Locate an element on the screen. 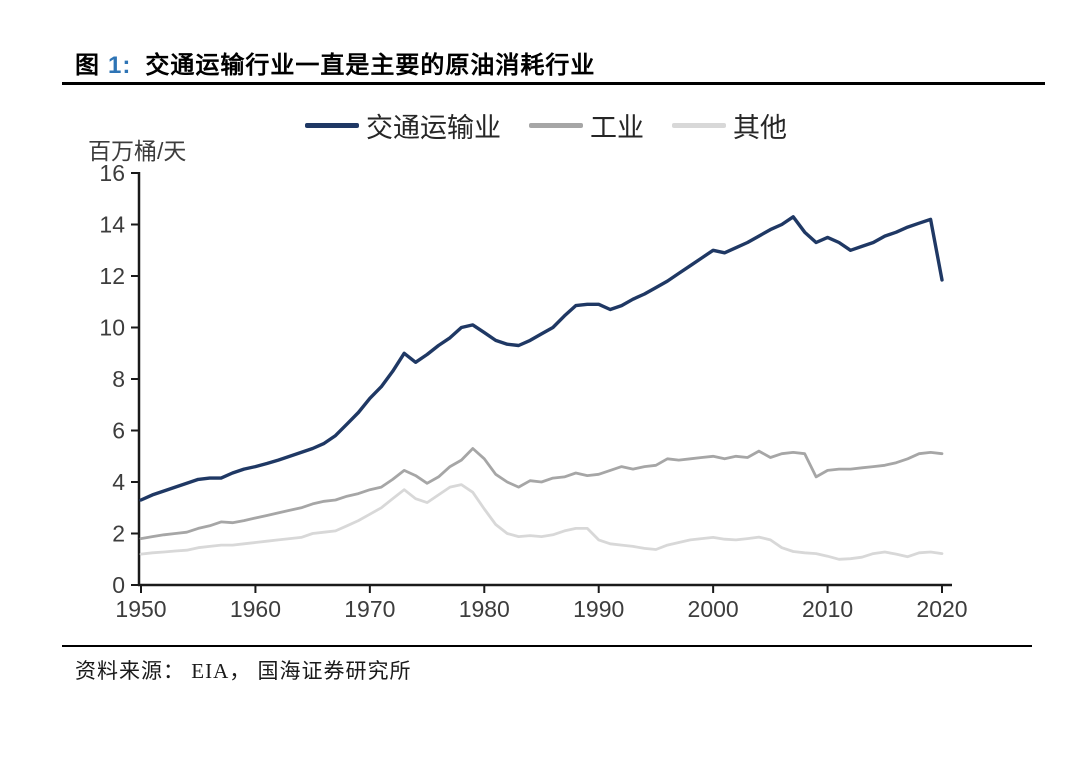 The height and width of the screenshot is (757, 1080). figure-number: 1: is located at coordinates (120, 65).